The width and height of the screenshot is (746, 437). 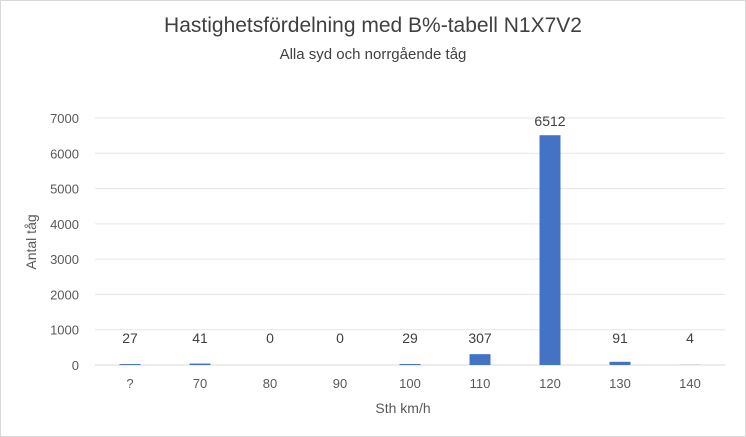 I want to click on y-tick-label: 6000, so click(x=64, y=153).